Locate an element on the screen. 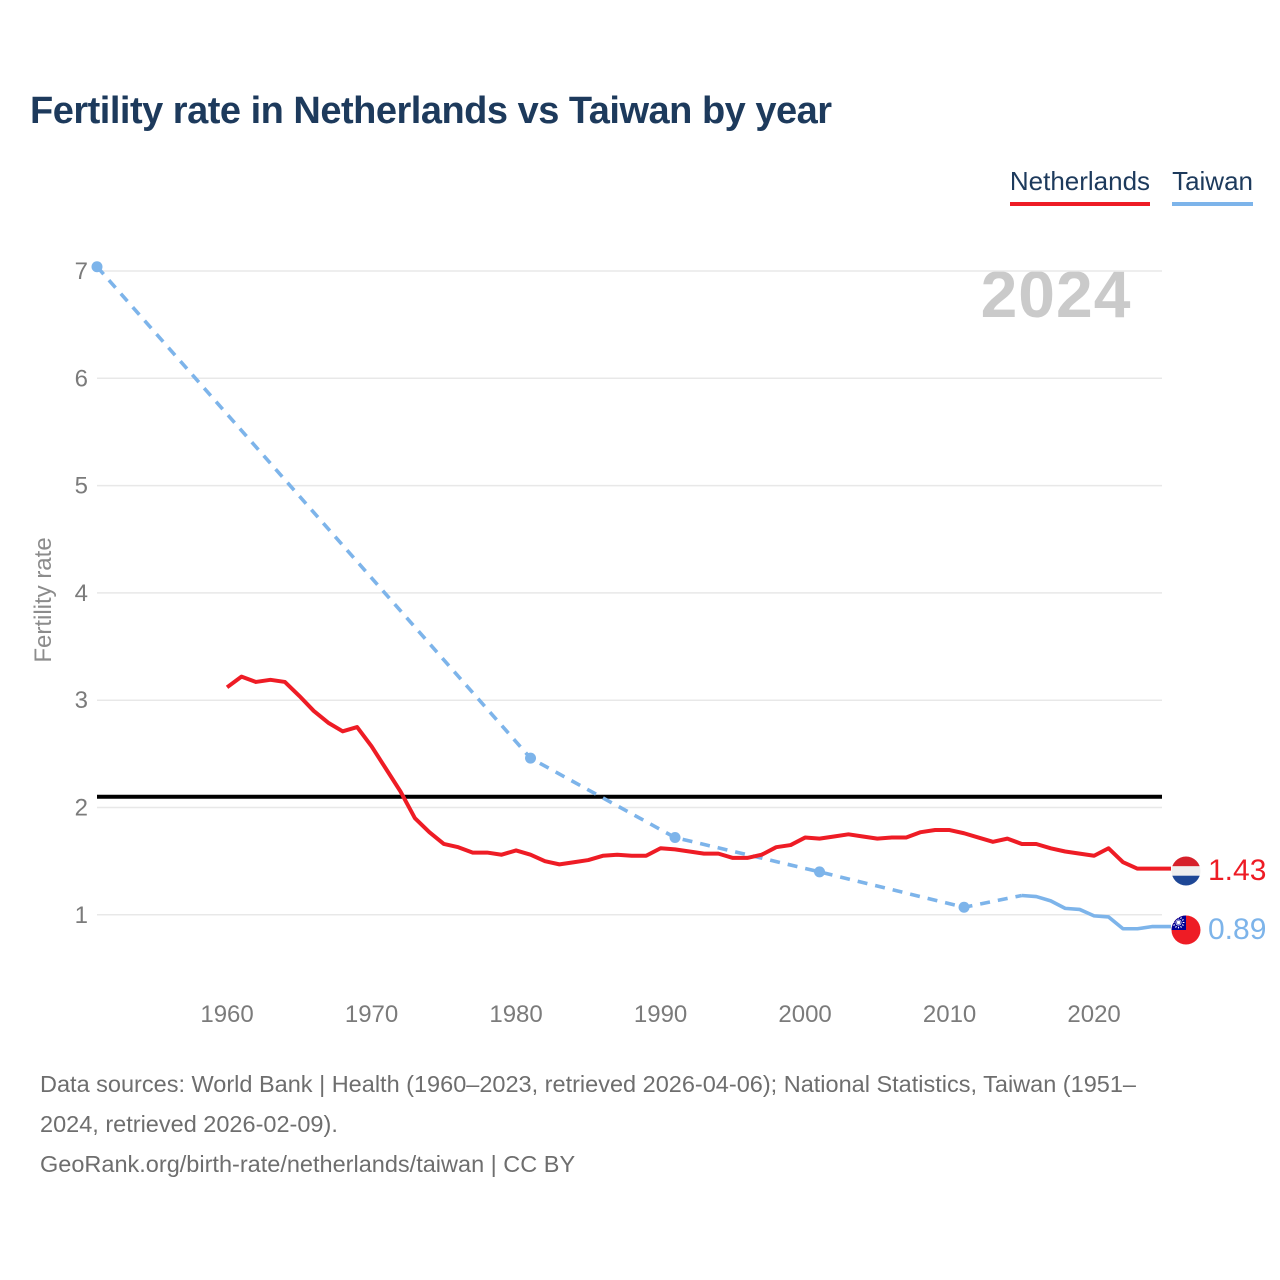 The width and height of the screenshot is (1280, 1280). legend-item-taiwan: Taiwan is located at coordinates (1212, 186).